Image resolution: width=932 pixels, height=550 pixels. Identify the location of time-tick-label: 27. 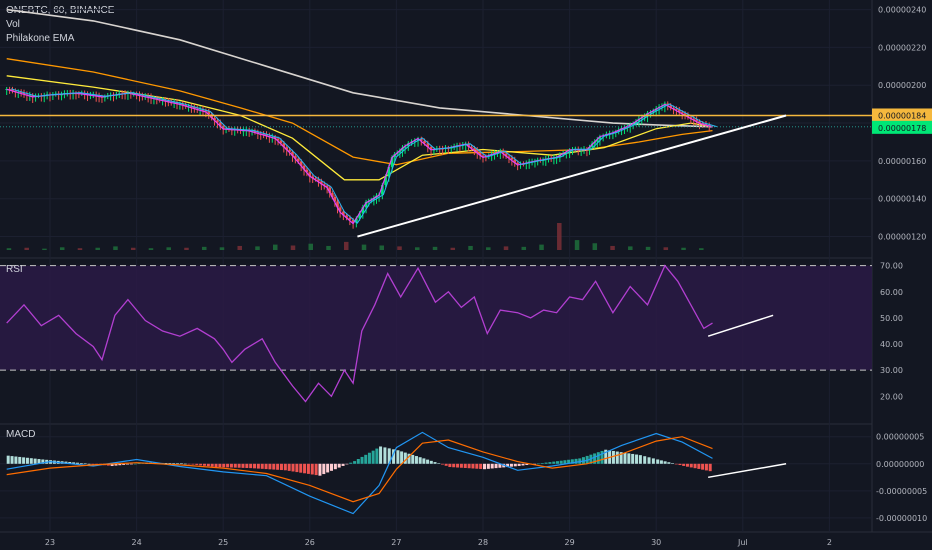
(396, 542).